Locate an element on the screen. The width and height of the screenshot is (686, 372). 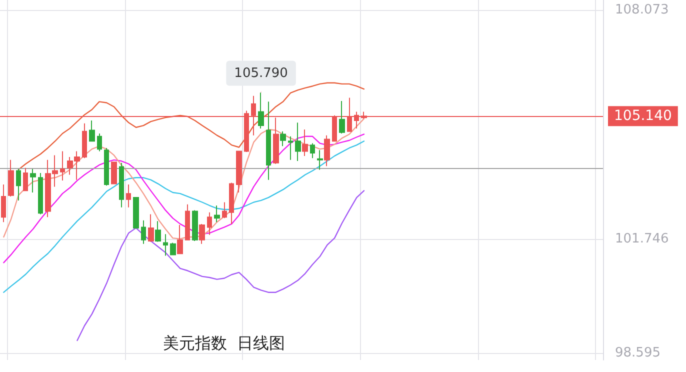
y-tick-label: 101.746 is located at coordinates (642, 238).